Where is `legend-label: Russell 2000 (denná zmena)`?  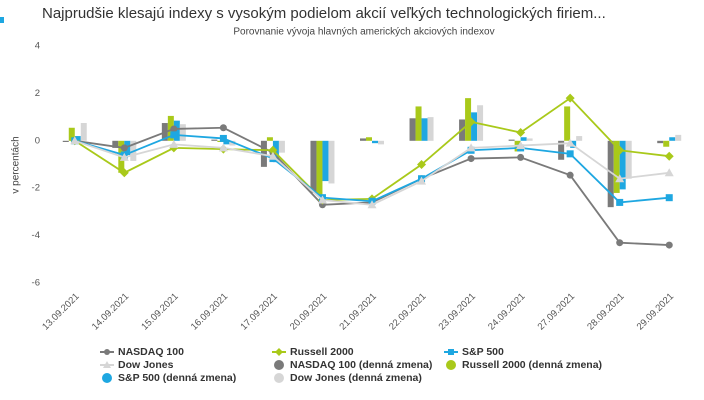
legend-label: Russell 2000 (denná zmena) is located at coordinates (532, 365).